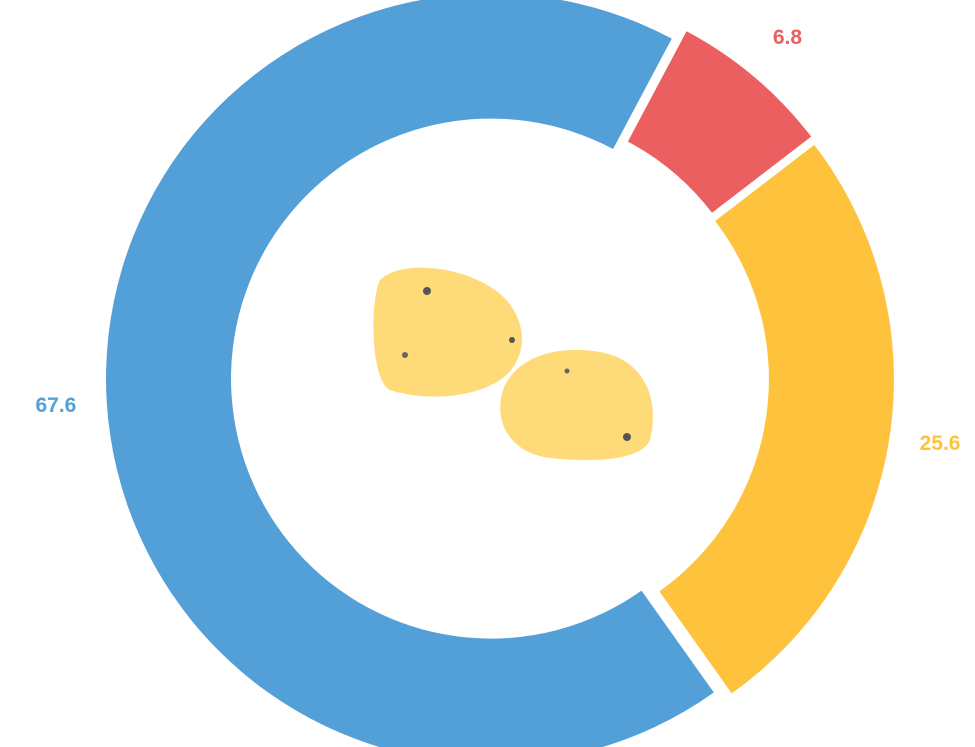 This screenshot has height=747, width=975. I want to click on data-label: 67.6, so click(55, 405).